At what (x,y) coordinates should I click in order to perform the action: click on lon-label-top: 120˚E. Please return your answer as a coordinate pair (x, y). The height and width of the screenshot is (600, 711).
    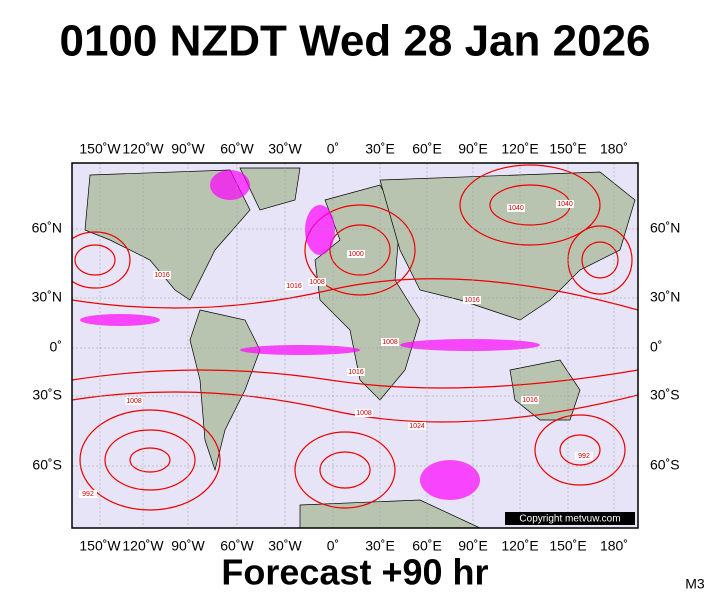
    Looking at the image, I should click on (519, 149).